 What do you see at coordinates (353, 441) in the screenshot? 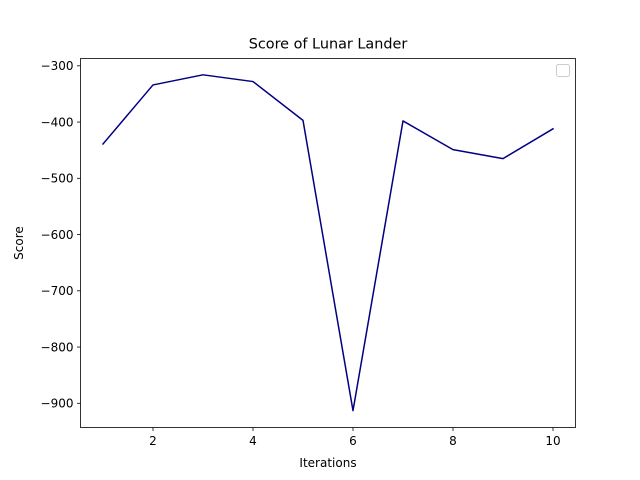
I see `x-tick-label: 6` at bounding box center [353, 441].